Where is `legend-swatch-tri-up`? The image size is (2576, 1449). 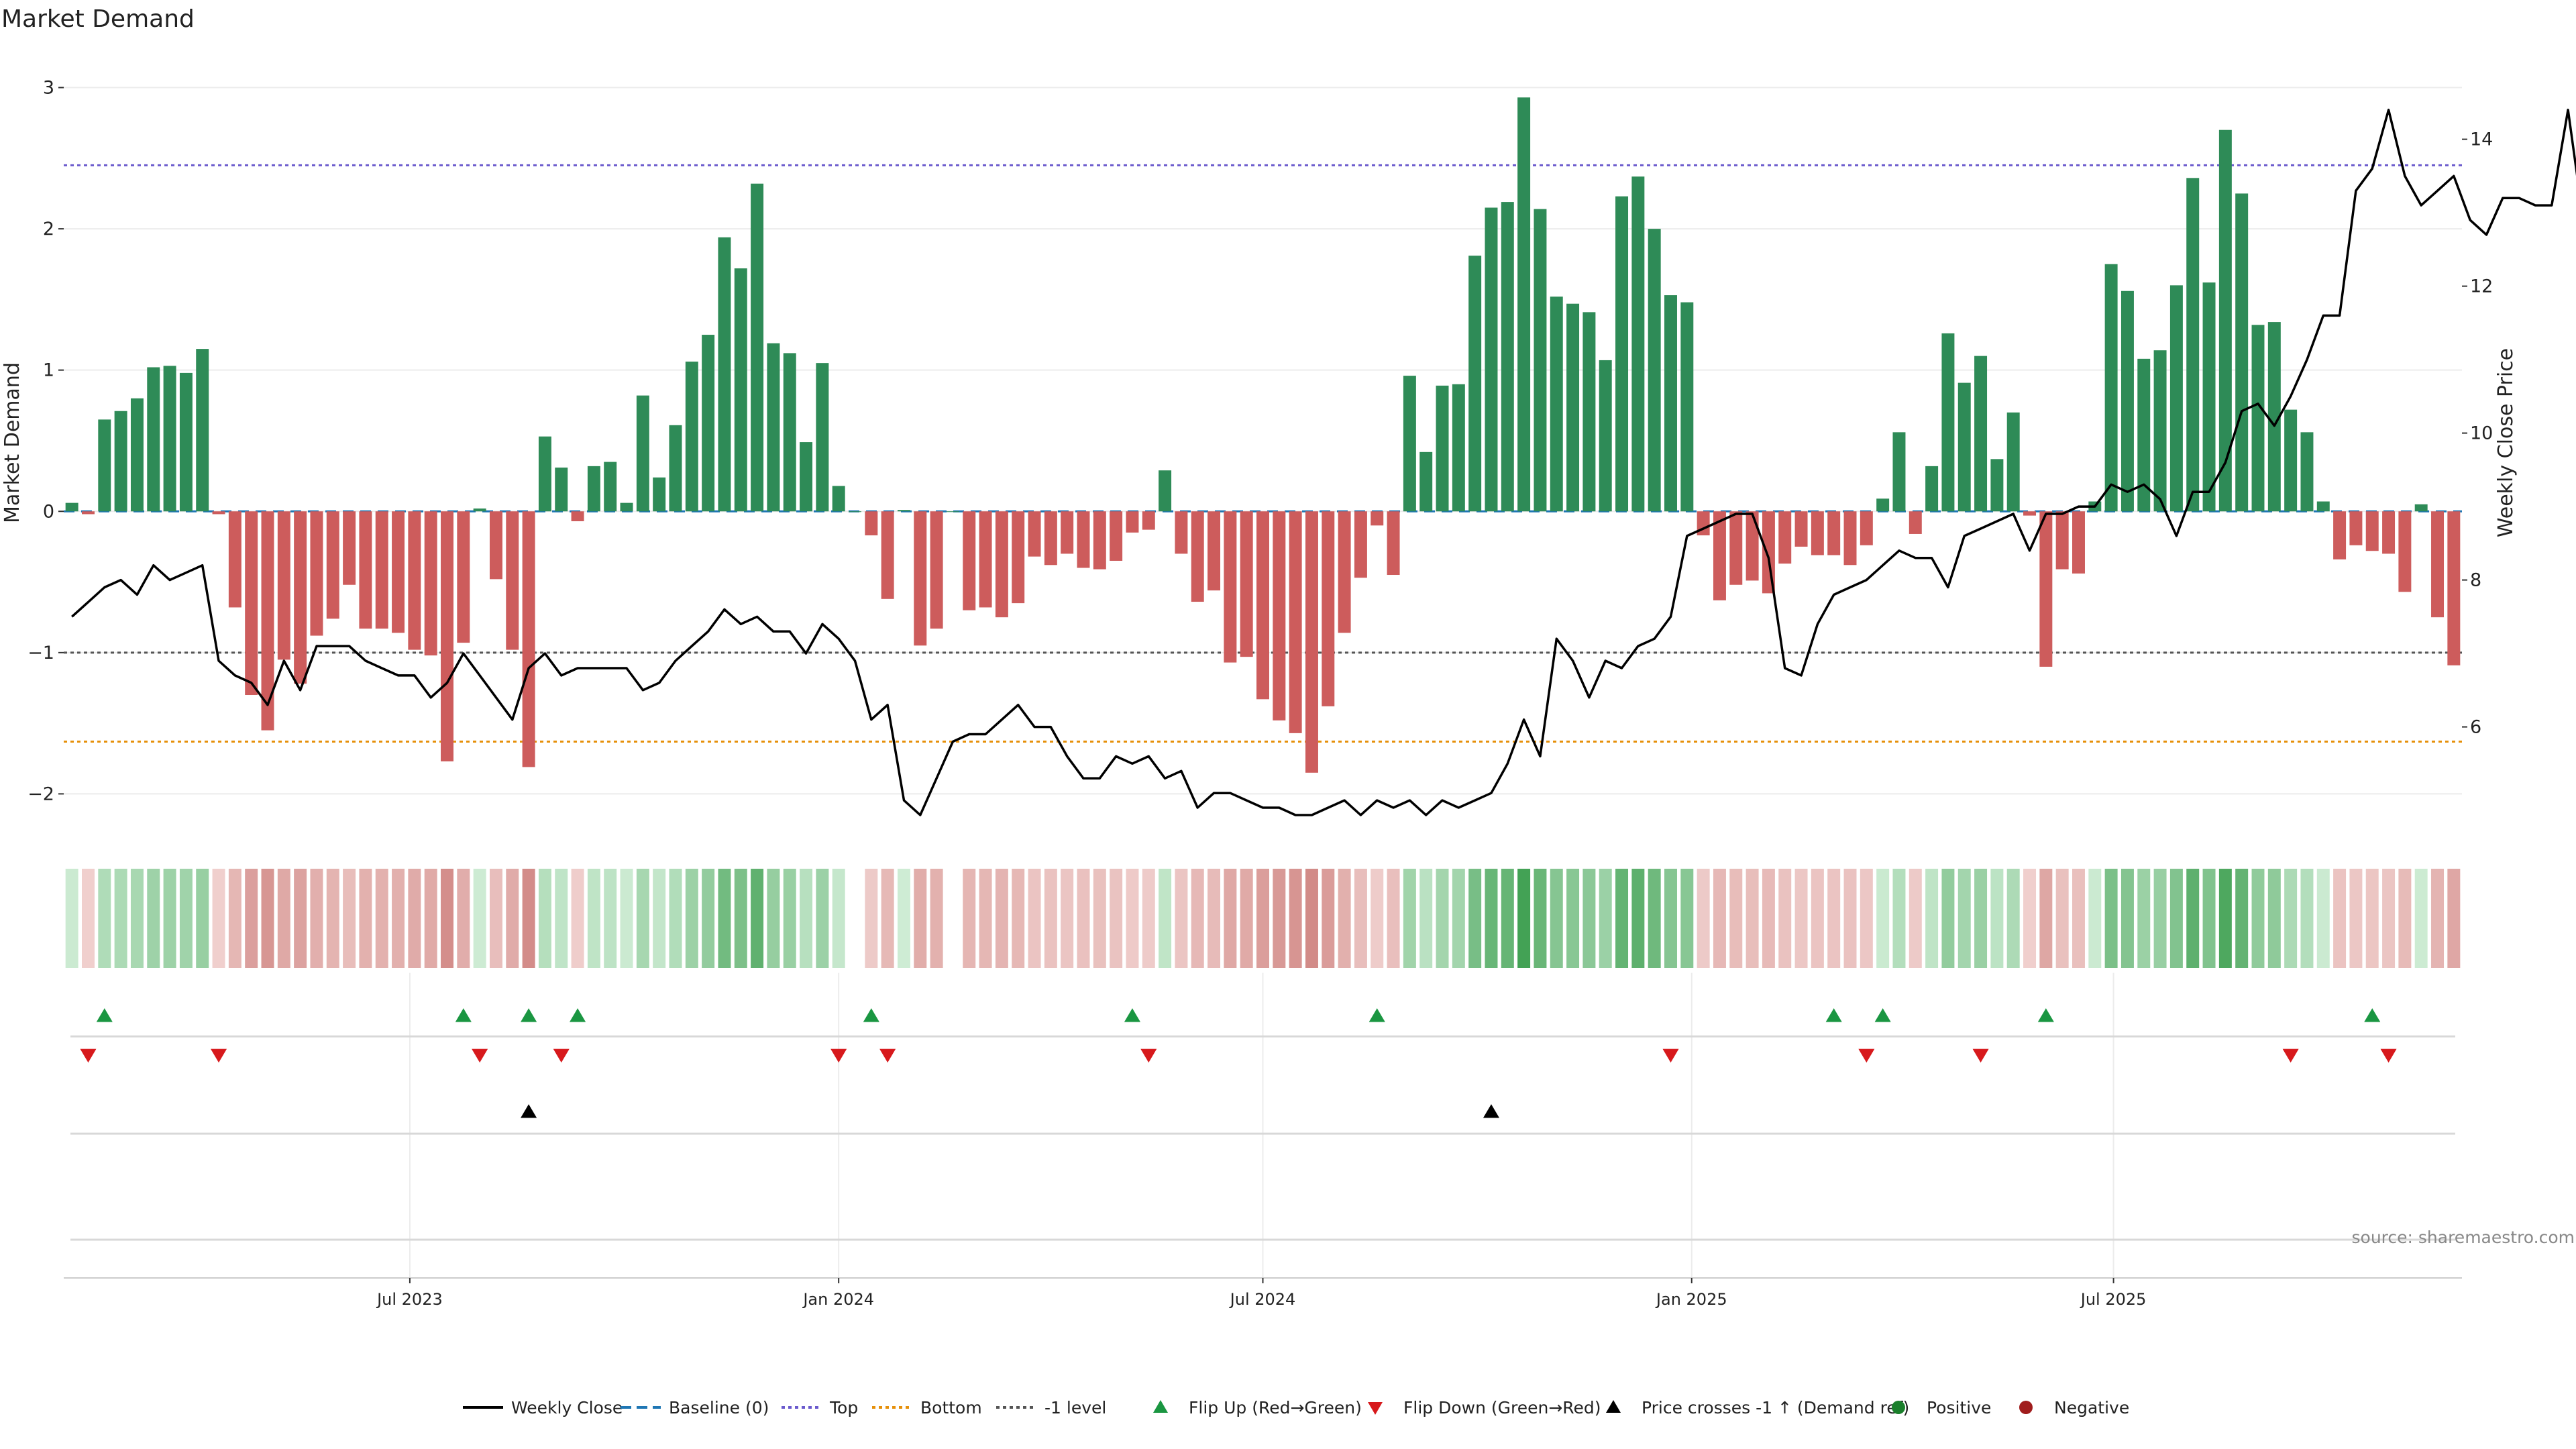 legend-swatch-tri-up is located at coordinates (1613, 1406).